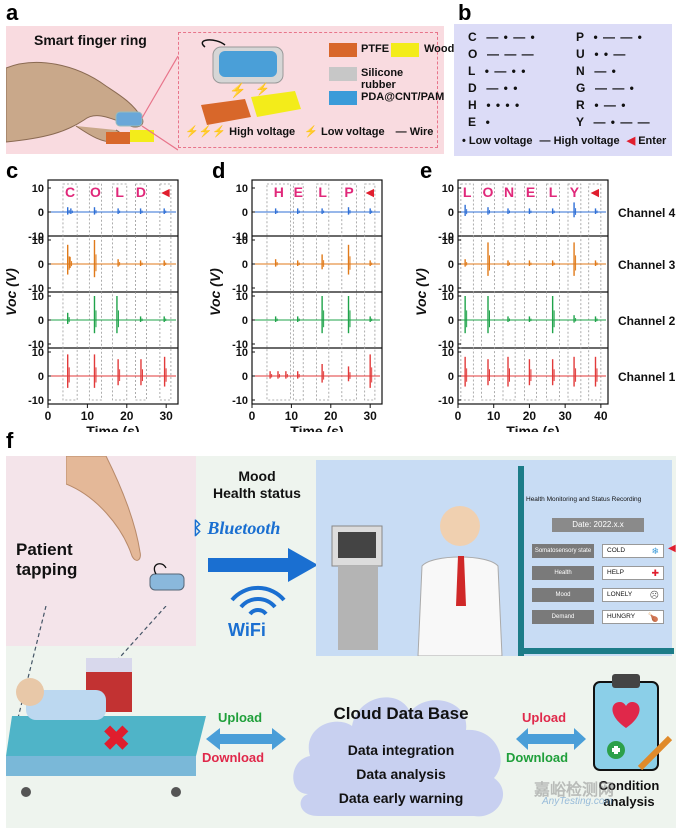 The height and width of the screenshot is (832, 680). I want to click on chart-letter-label: E, so click(530, 192).